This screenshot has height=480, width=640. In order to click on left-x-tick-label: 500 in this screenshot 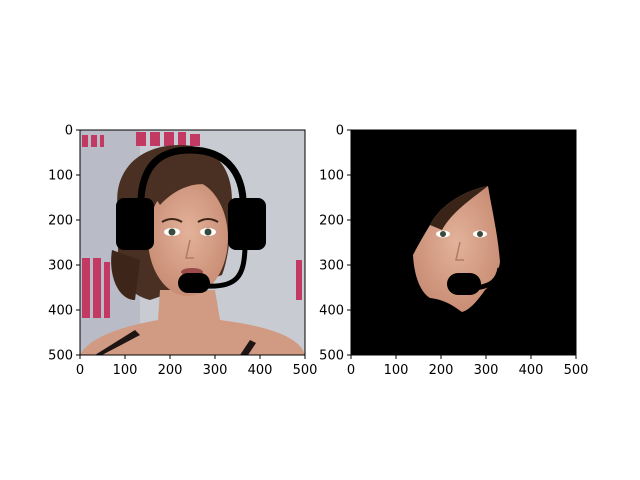, I will do `click(305, 370)`.